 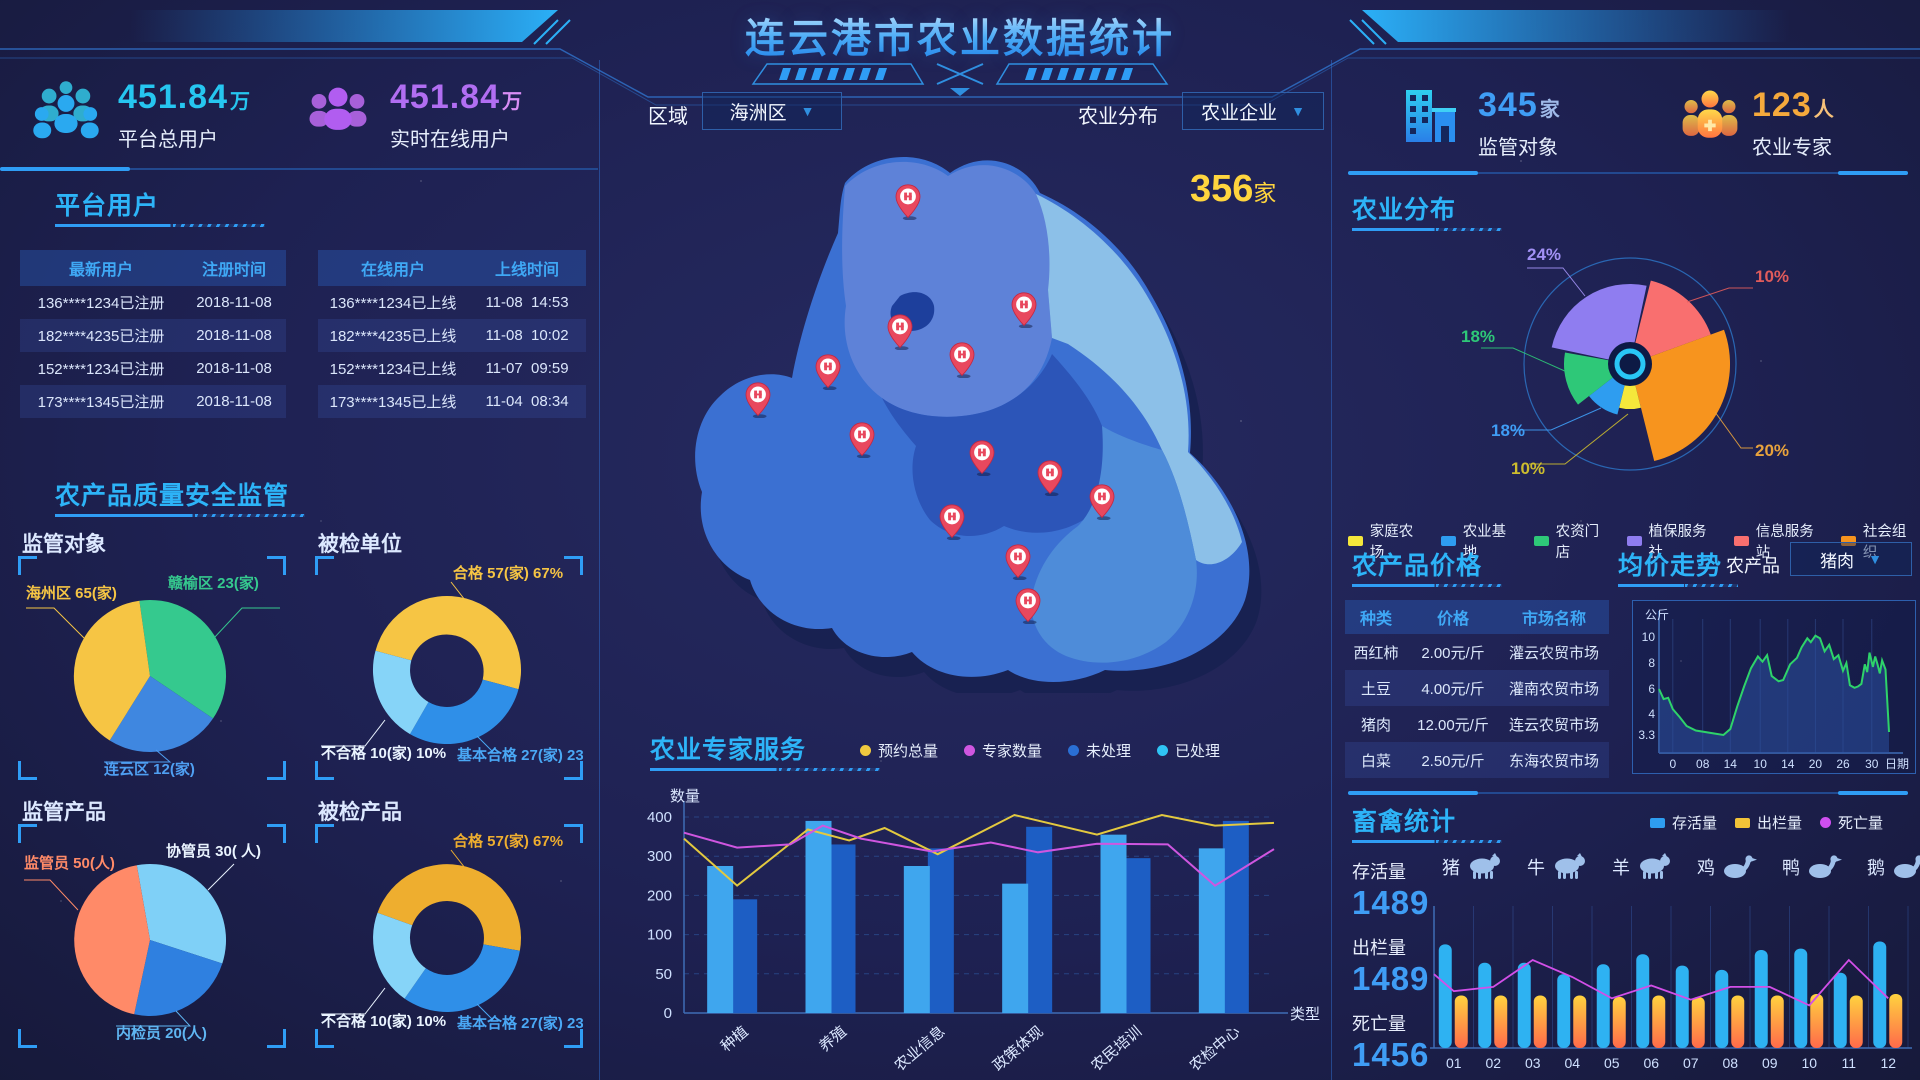 I want to click on svg-text: 赣榆区 23(家), so click(x=213, y=583).